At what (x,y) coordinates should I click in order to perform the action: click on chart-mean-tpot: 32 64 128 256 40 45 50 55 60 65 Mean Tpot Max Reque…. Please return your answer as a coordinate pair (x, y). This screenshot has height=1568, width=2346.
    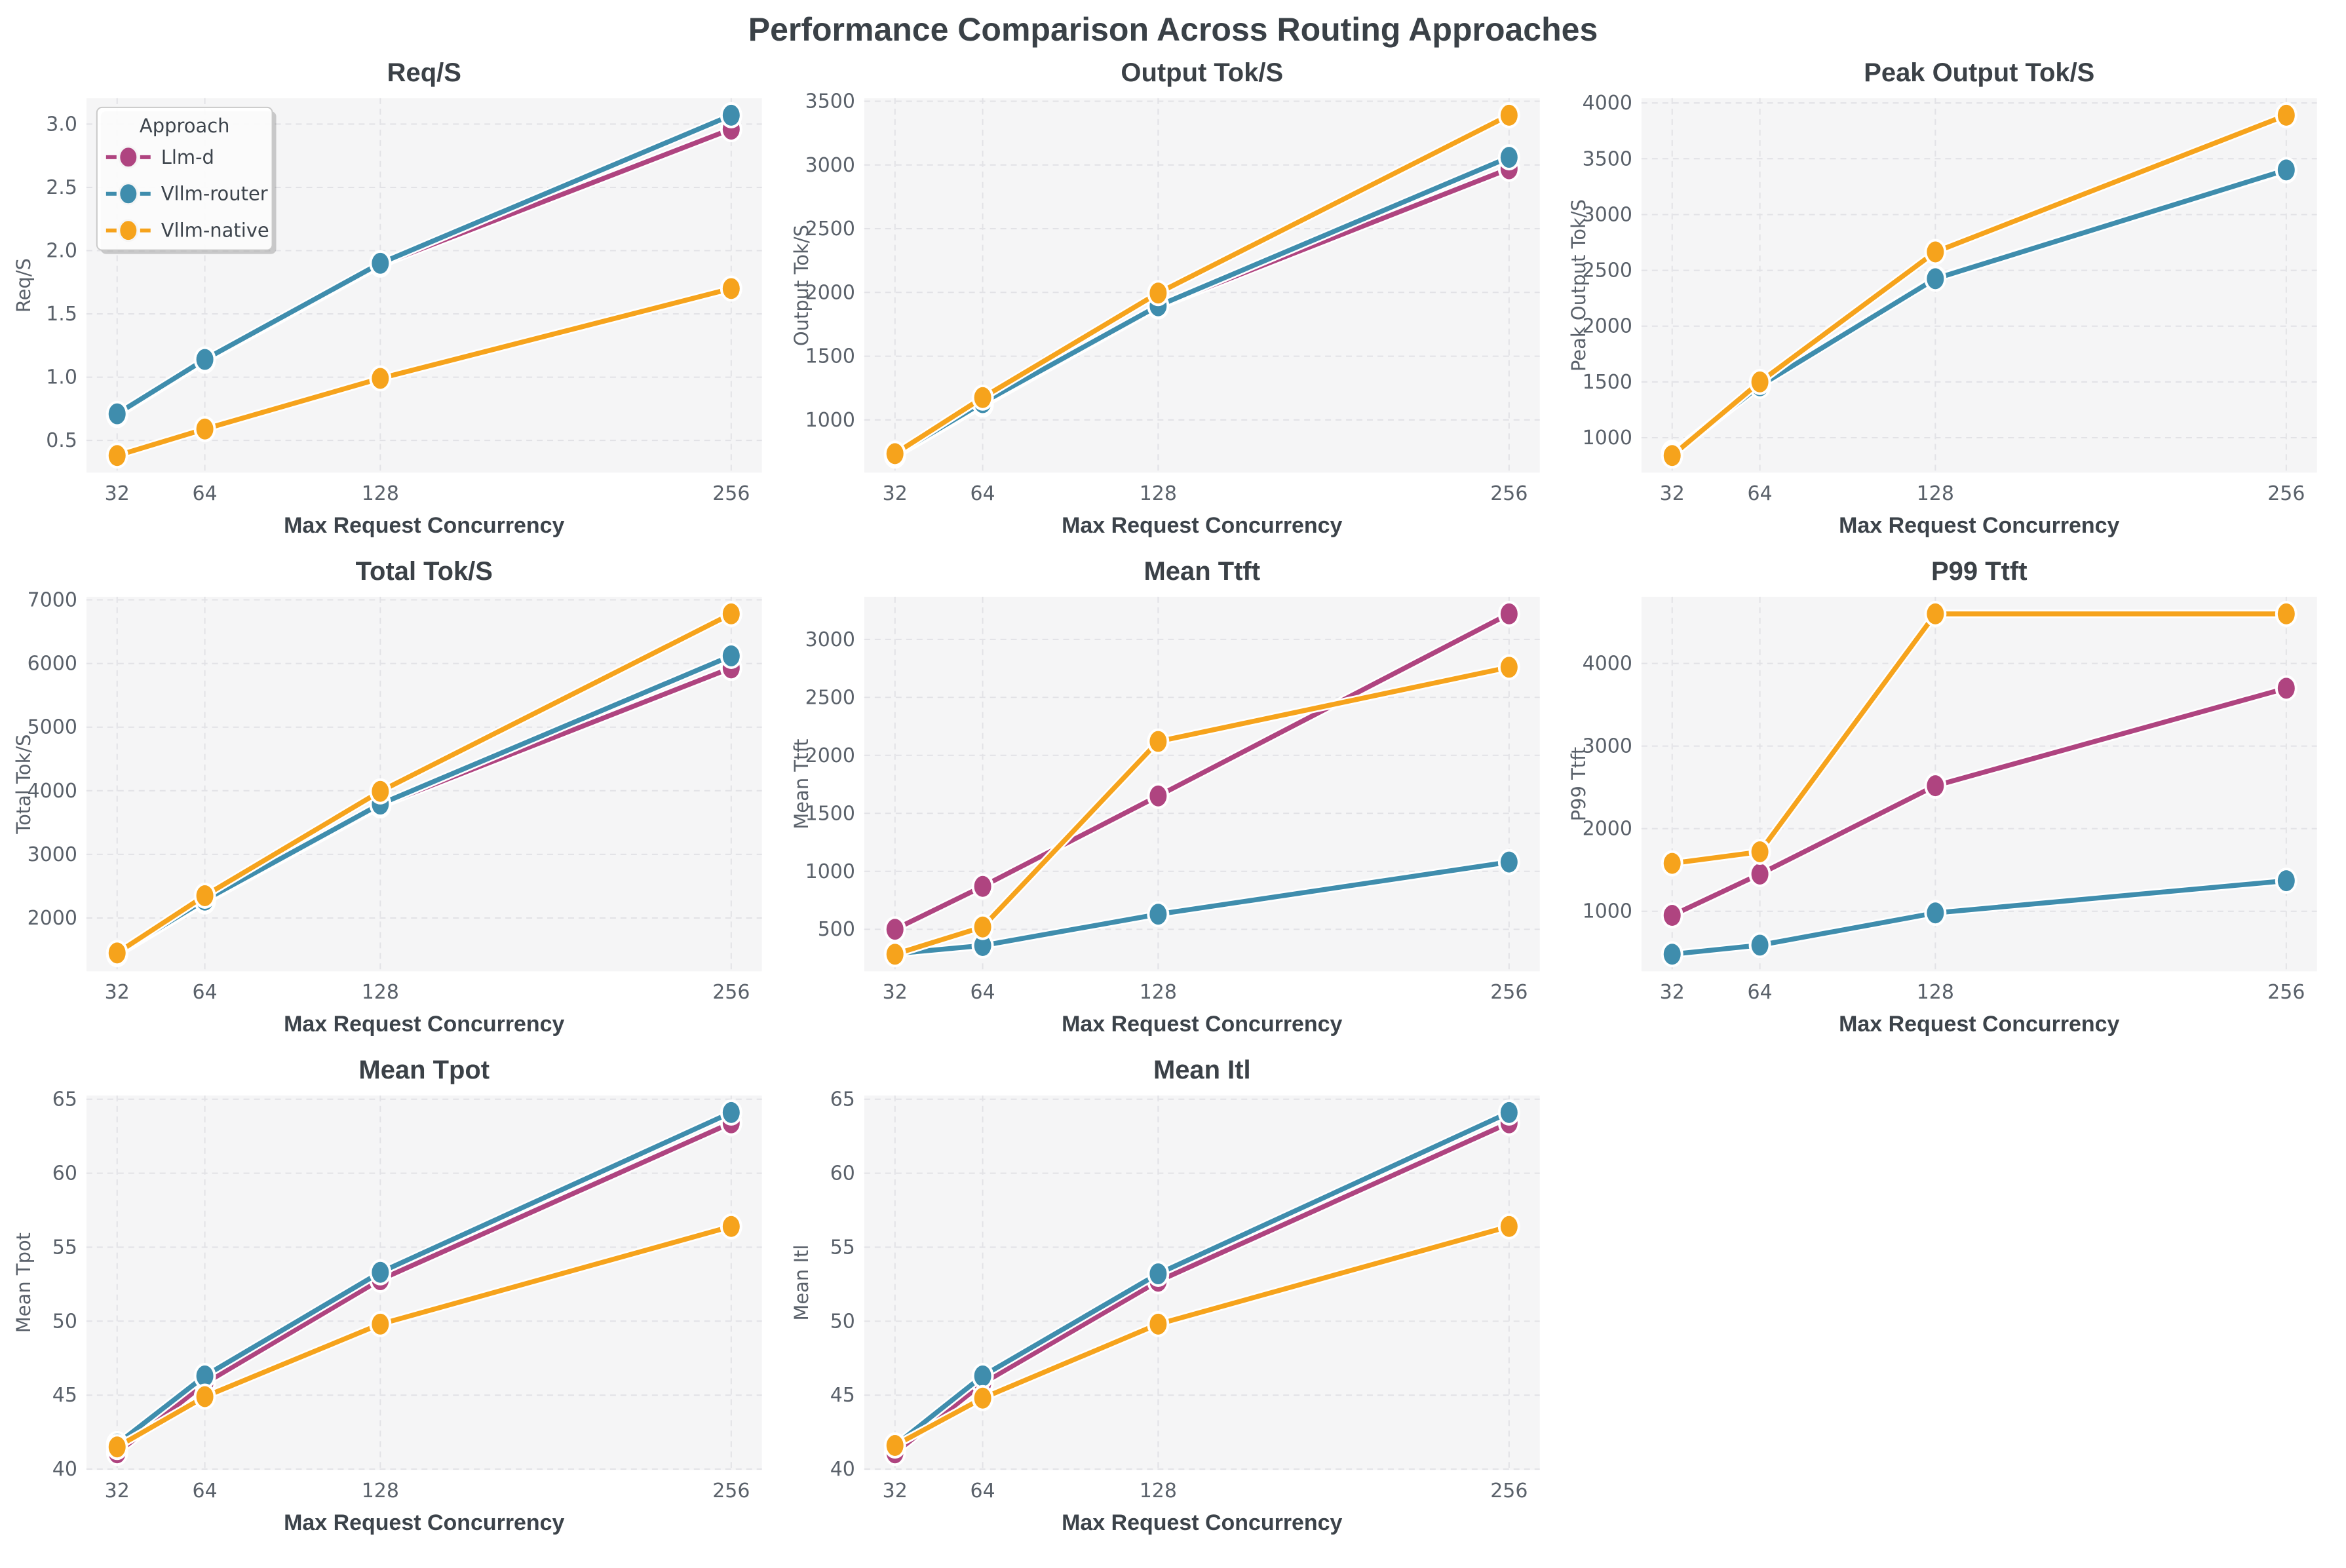
    Looking at the image, I should click on (387, 1296).